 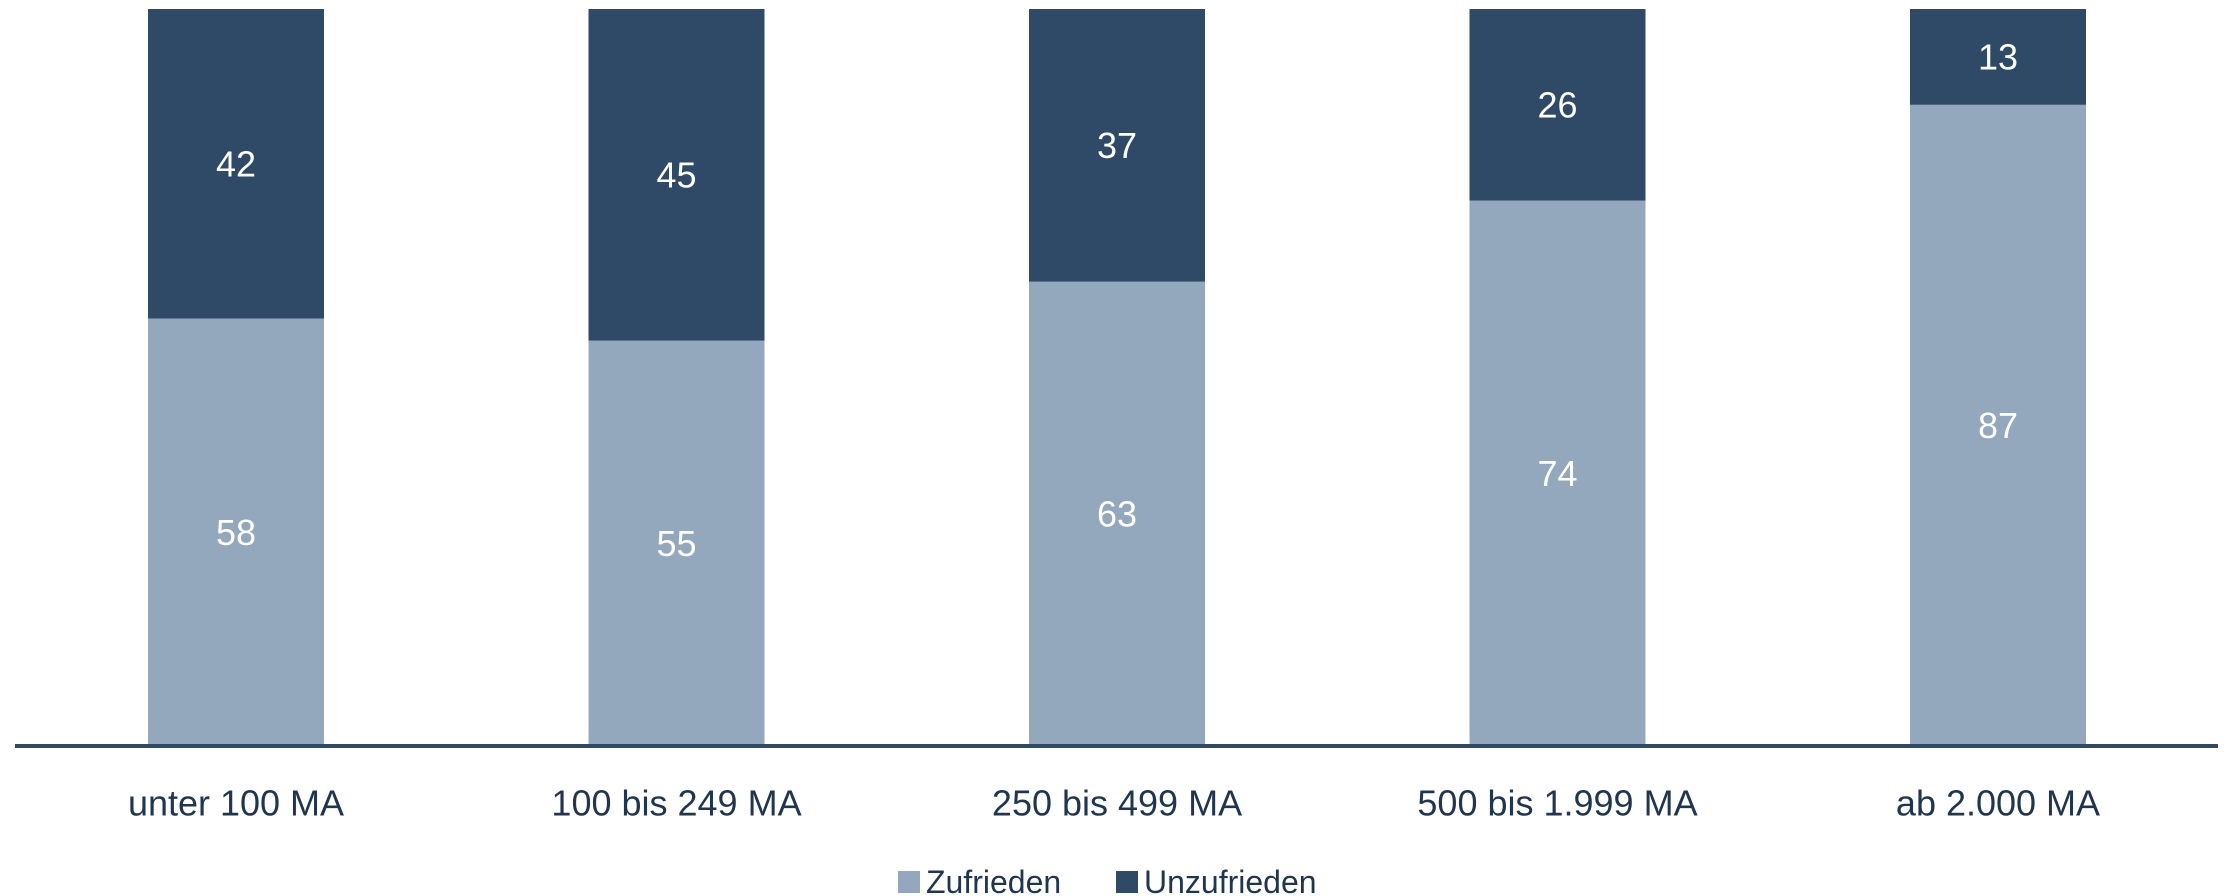 What do you see at coordinates (1998, 803) in the screenshot?
I see `x-tick-label-ab-2-000-ma: ab 2.000 MA` at bounding box center [1998, 803].